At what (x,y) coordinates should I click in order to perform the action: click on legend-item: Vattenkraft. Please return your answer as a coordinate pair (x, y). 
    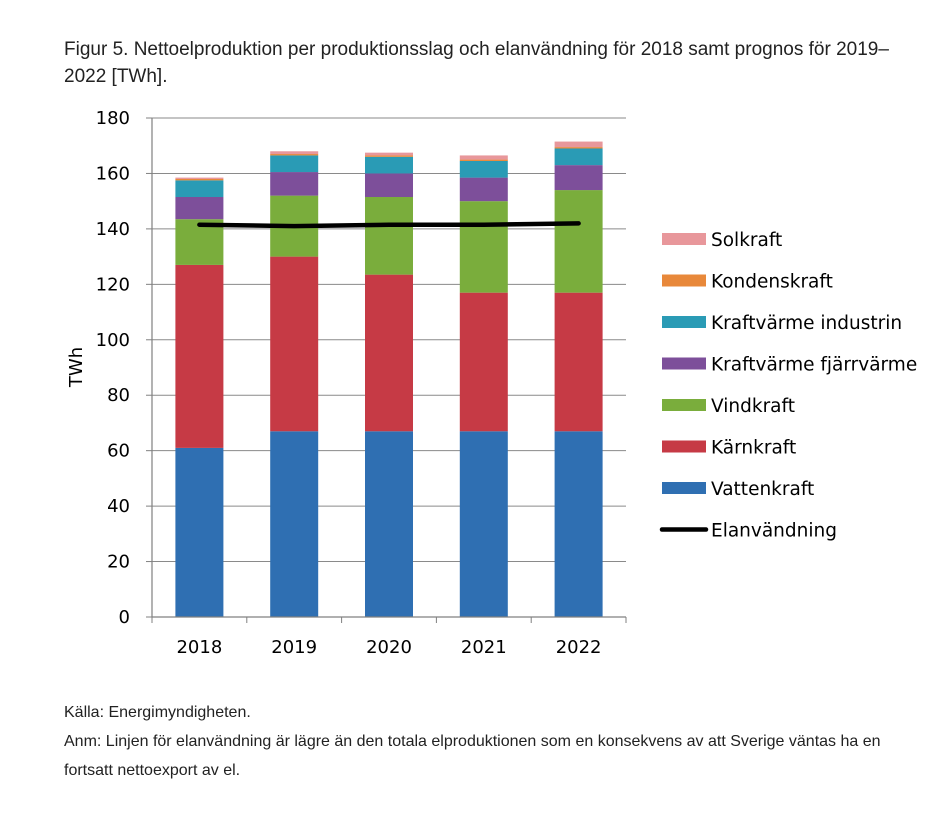
    Looking at the image, I should click on (738, 489).